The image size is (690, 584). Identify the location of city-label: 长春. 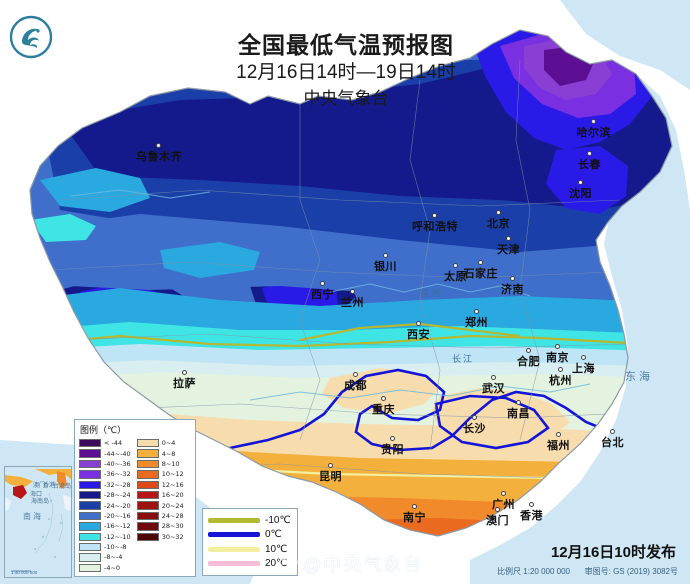
(589, 165).